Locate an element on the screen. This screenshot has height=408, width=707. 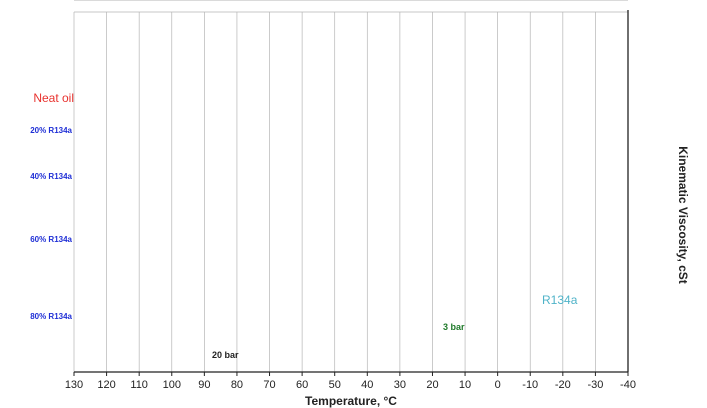
y-tick-label: 10 is located at coordinates (633, 1).